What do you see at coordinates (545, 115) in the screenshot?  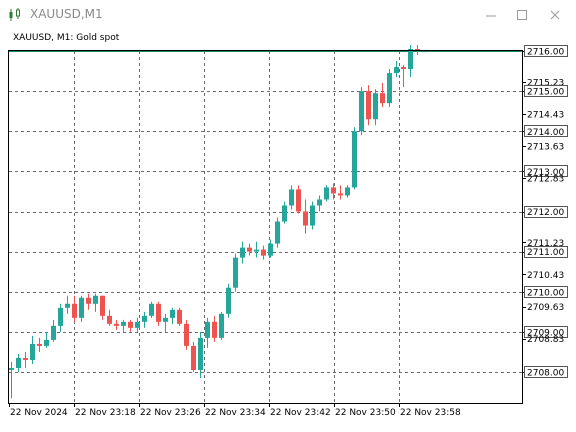 I see `y-tick-label: 2714.43` at bounding box center [545, 115].